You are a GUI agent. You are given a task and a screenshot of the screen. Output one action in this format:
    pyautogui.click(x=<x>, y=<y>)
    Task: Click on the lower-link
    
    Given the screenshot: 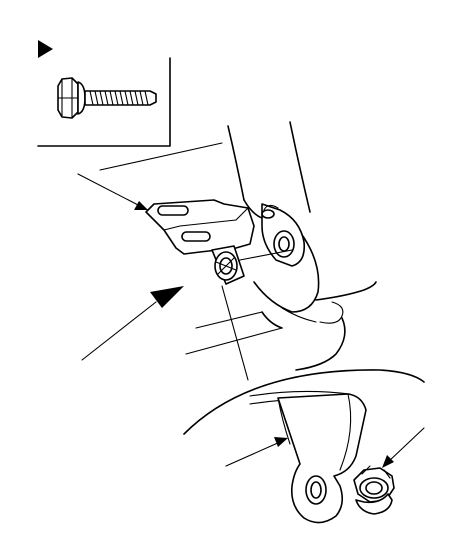 What is the action you would take?
    pyautogui.click(x=322, y=458)
    